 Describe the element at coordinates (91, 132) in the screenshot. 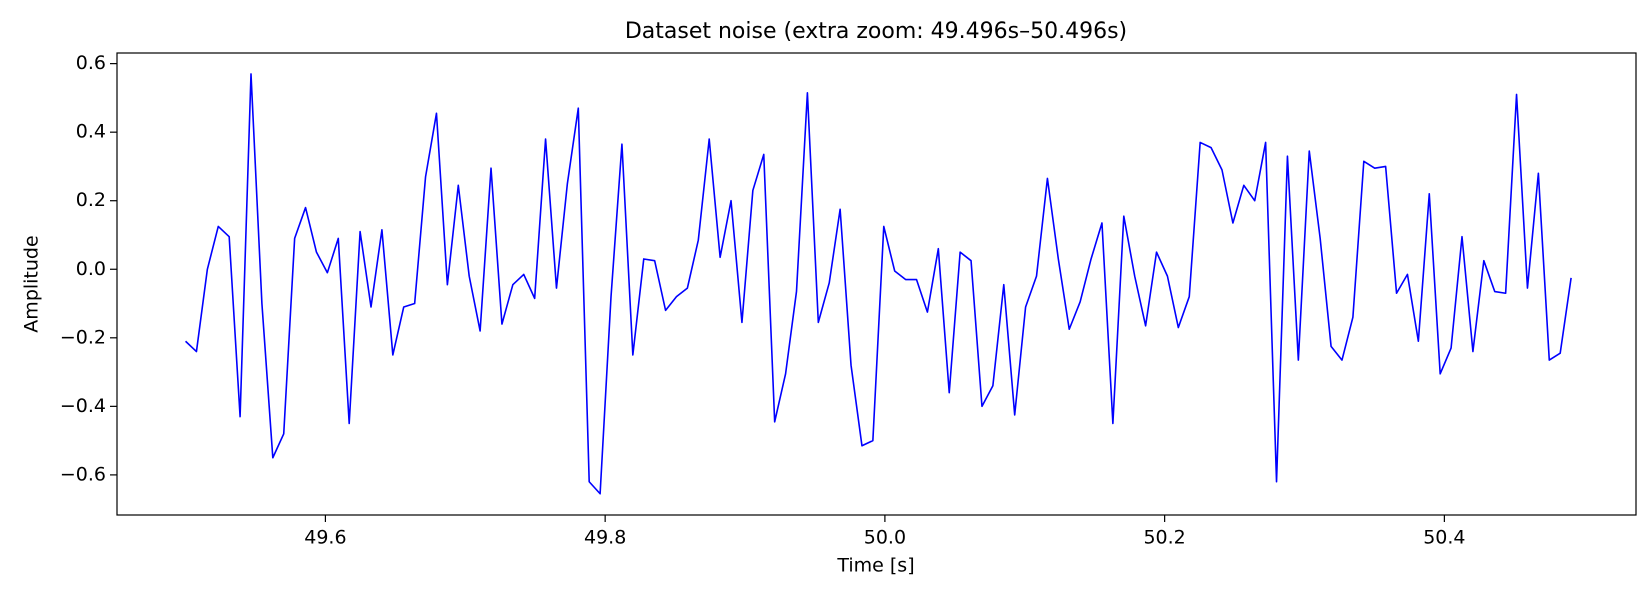

I see `y-tick-label: 0.4` at that location.